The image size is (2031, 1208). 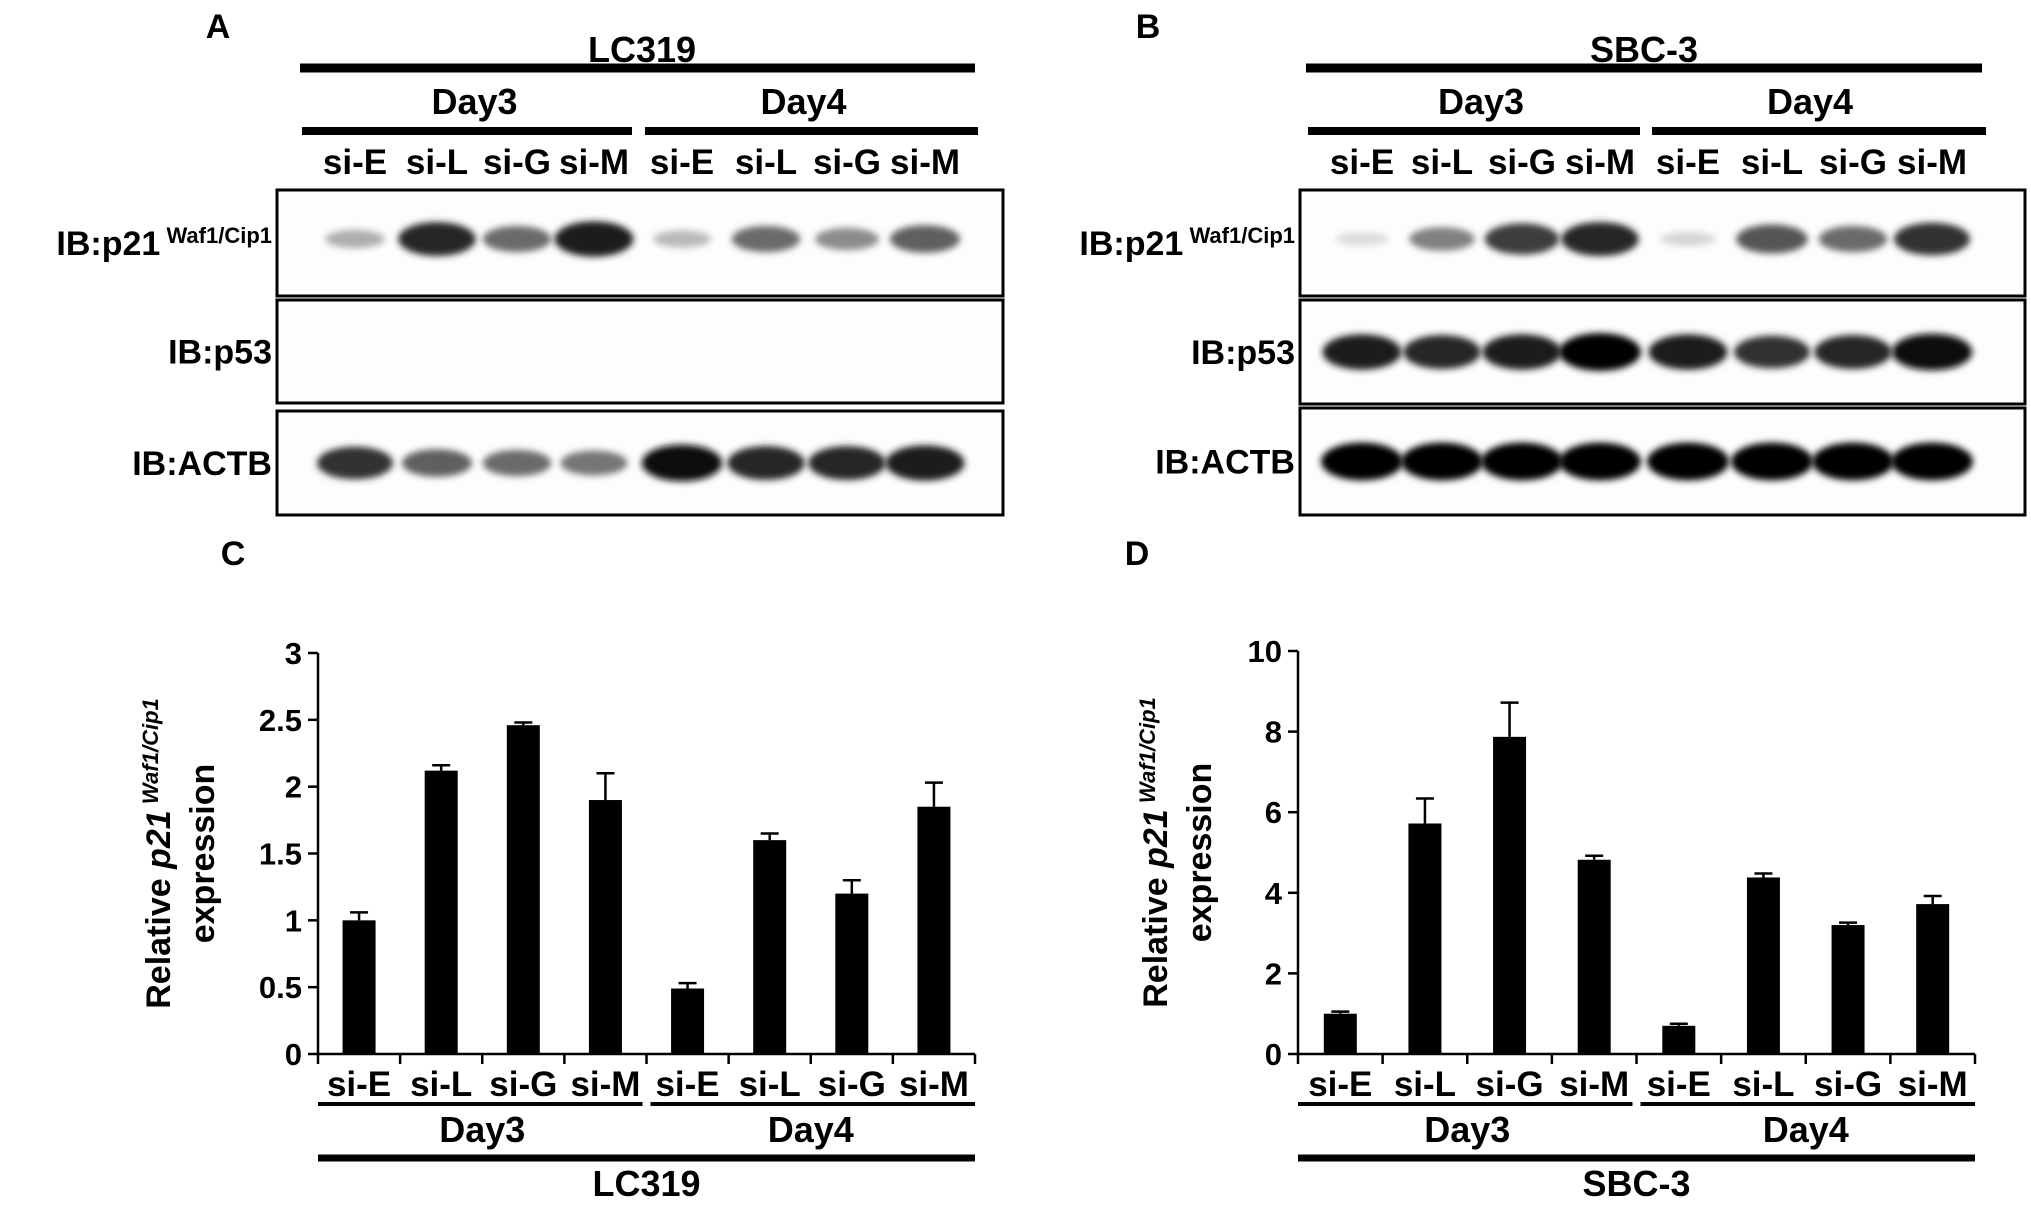 I want to click on y-tick-label: 3, so click(x=293, y=653).